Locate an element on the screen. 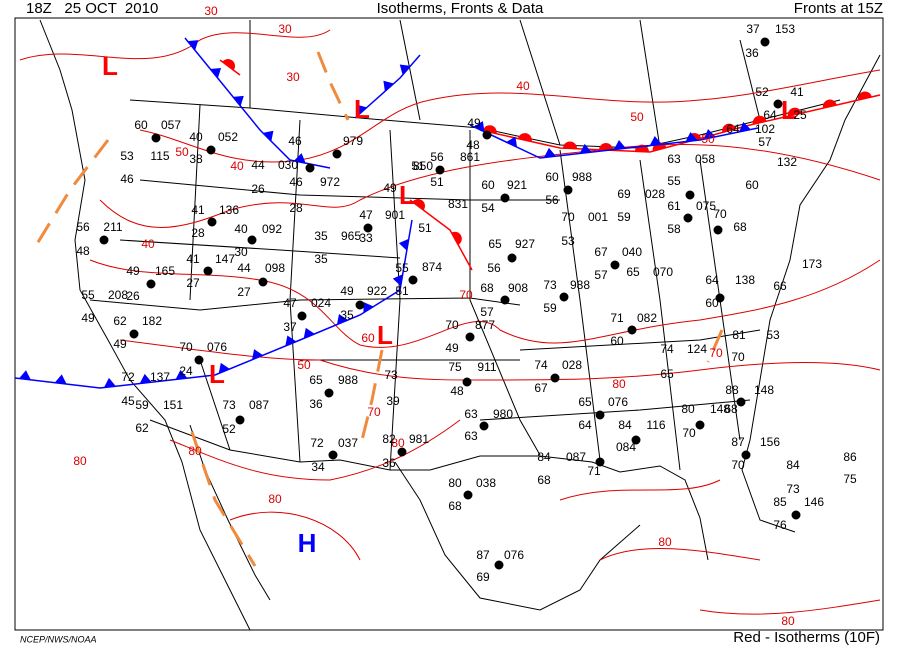 This screenshot has width=900, height=650. station-value: 877 is located at coordinates (485, 325).